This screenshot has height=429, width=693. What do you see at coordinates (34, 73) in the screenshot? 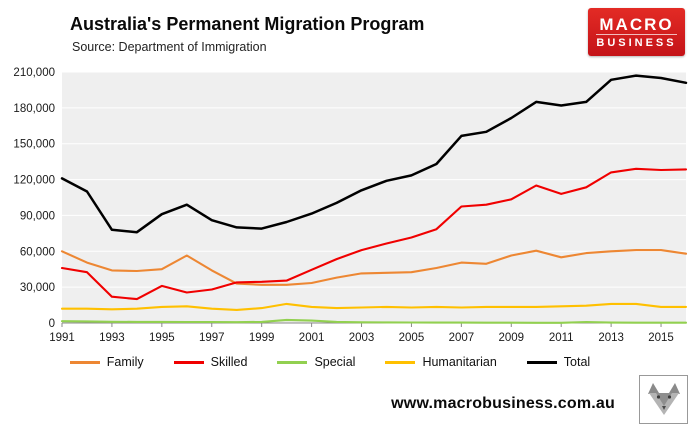
I see `svg-text: 210,000` at bounding box center [34, 73].